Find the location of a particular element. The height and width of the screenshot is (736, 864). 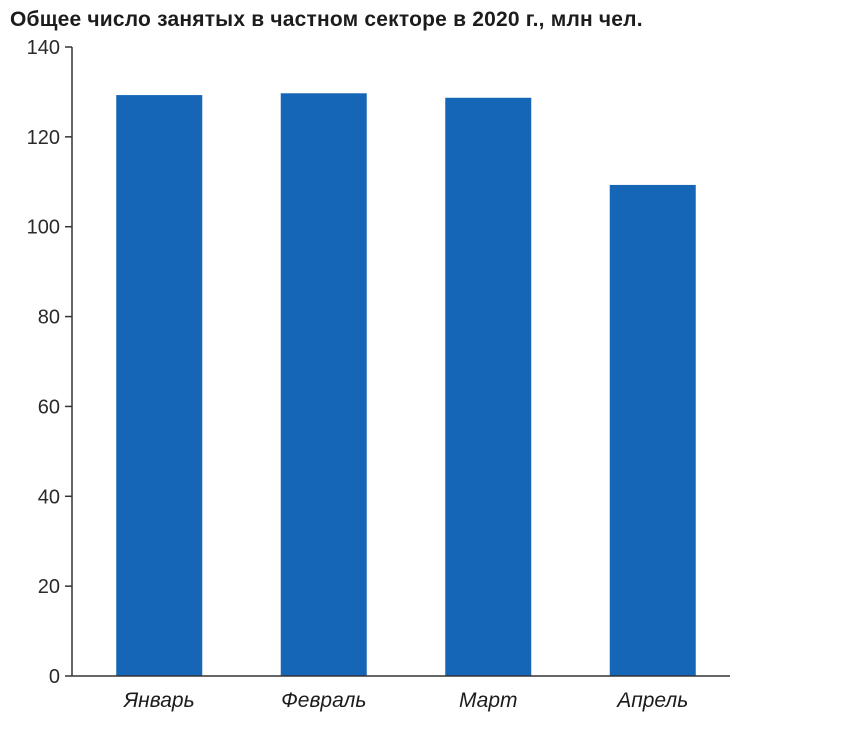

y-tick-label: 40 is located at coordinates (49, 497).